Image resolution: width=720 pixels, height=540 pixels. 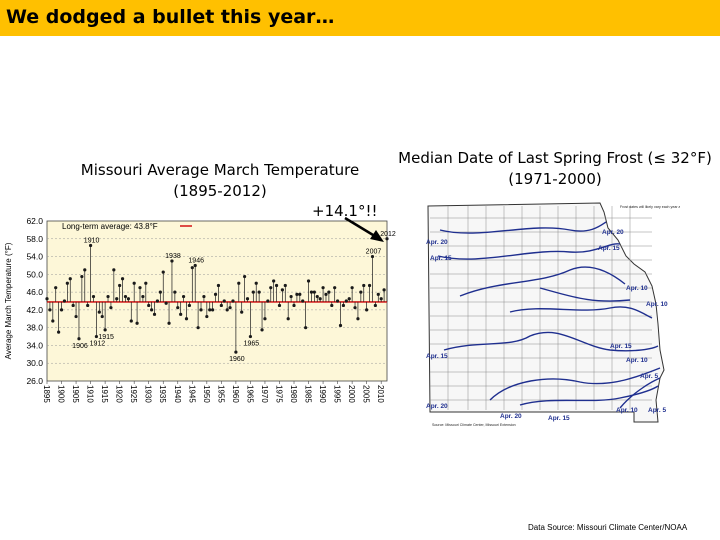 I want to click on y-tick-label: 62.0, so click(x=34, y=221).